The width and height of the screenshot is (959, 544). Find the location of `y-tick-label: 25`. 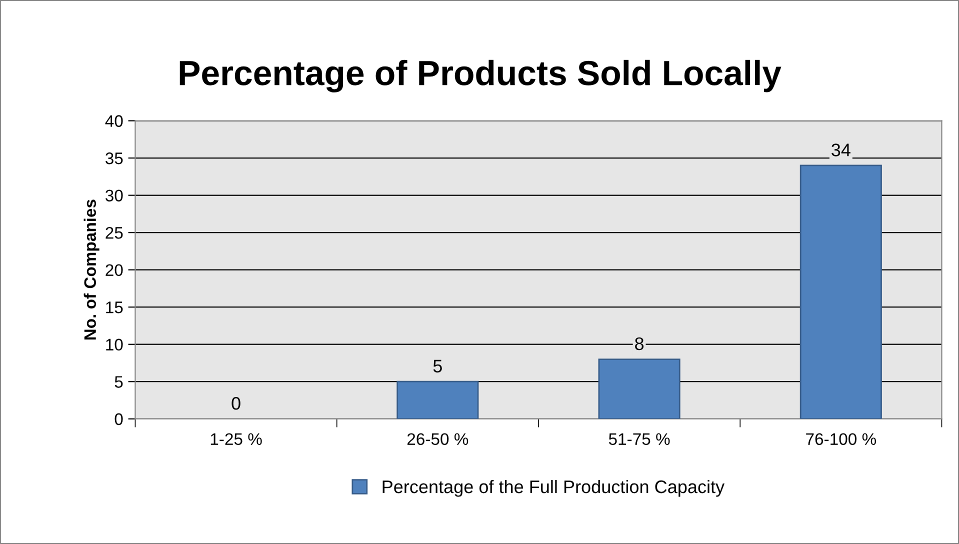

y-tick-label: 25 is located at coordinates (114, 232).